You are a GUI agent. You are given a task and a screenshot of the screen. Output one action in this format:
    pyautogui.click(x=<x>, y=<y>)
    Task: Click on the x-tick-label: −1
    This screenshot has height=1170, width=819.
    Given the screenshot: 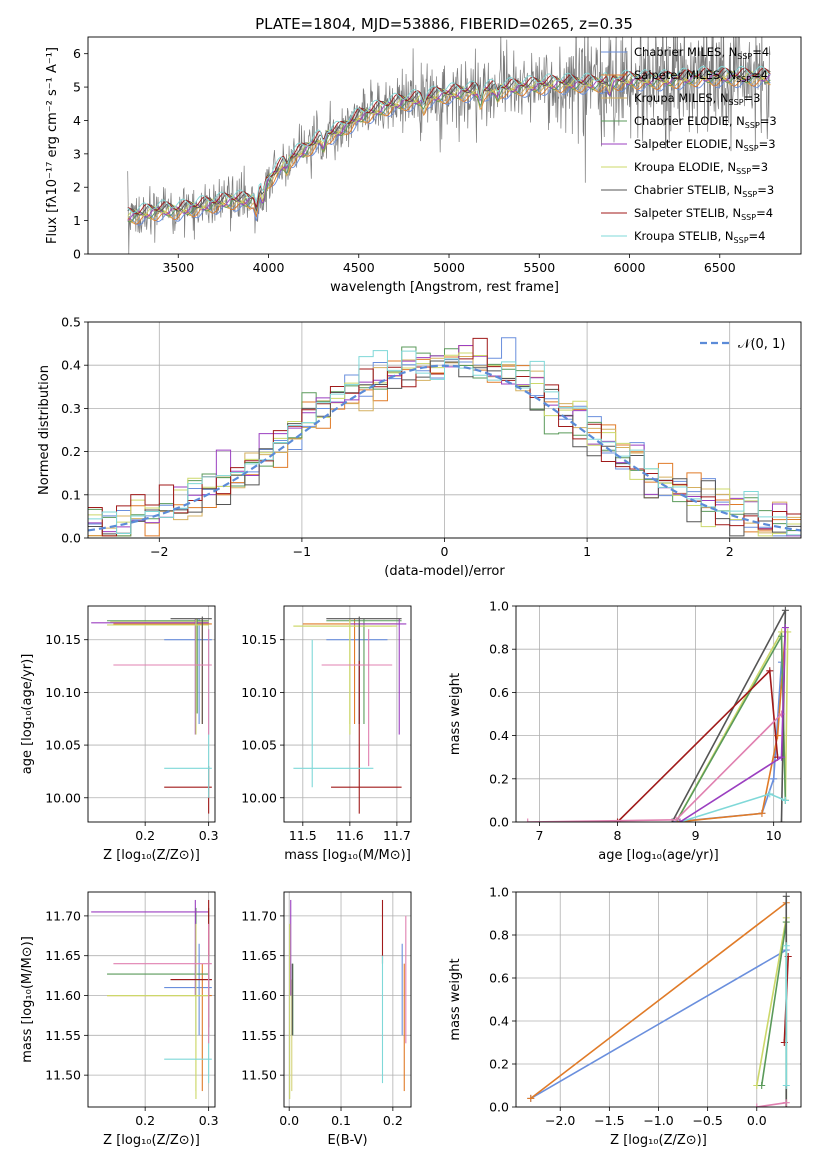 What is the action you would take?
    pyautogui.click(x=302, y=551)
    